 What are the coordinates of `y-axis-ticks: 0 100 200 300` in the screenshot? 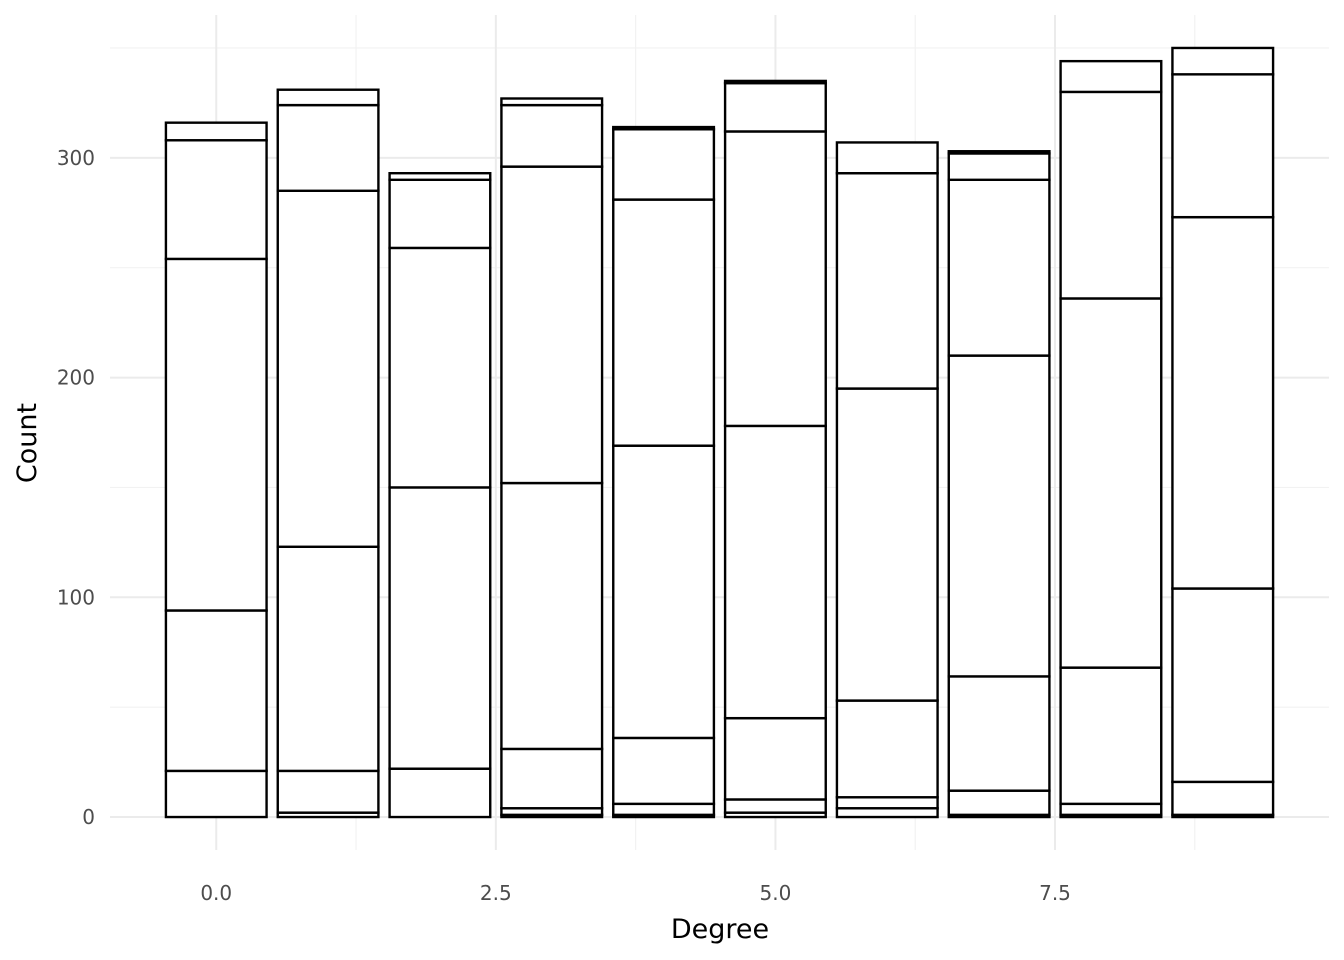 It's located at (76, 487).